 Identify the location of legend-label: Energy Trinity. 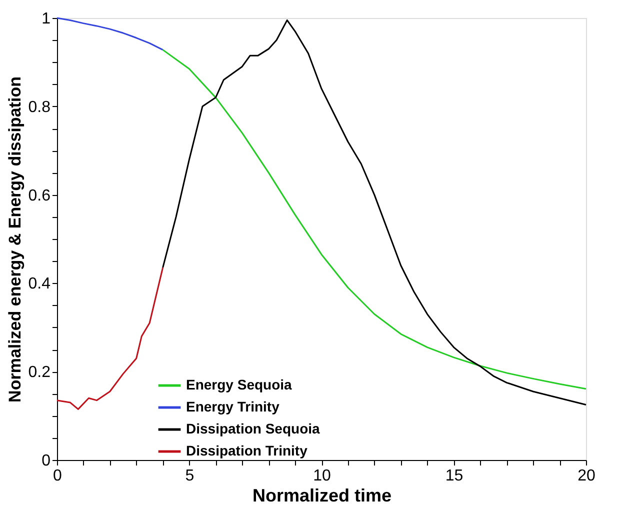
(233, 406).